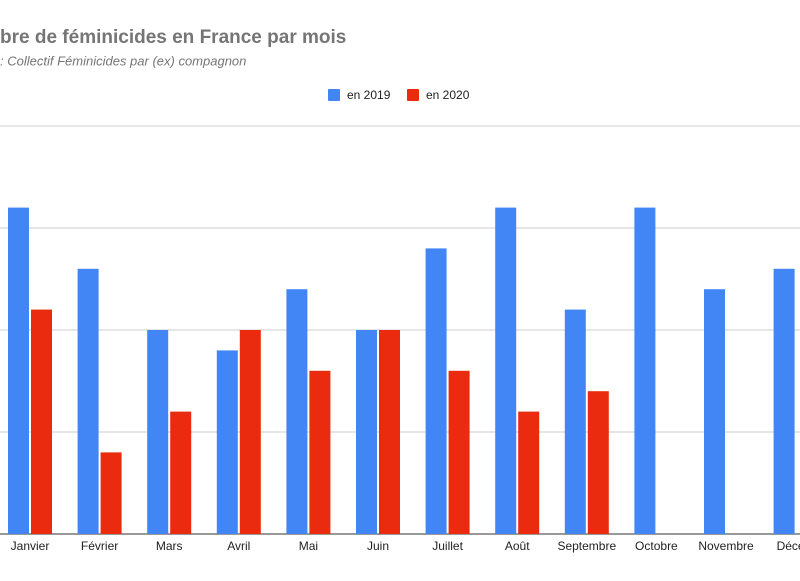 The height and width of the screenshot is (581, 800). I want to click on x-tick-label: Septembre, so click(586, 546).